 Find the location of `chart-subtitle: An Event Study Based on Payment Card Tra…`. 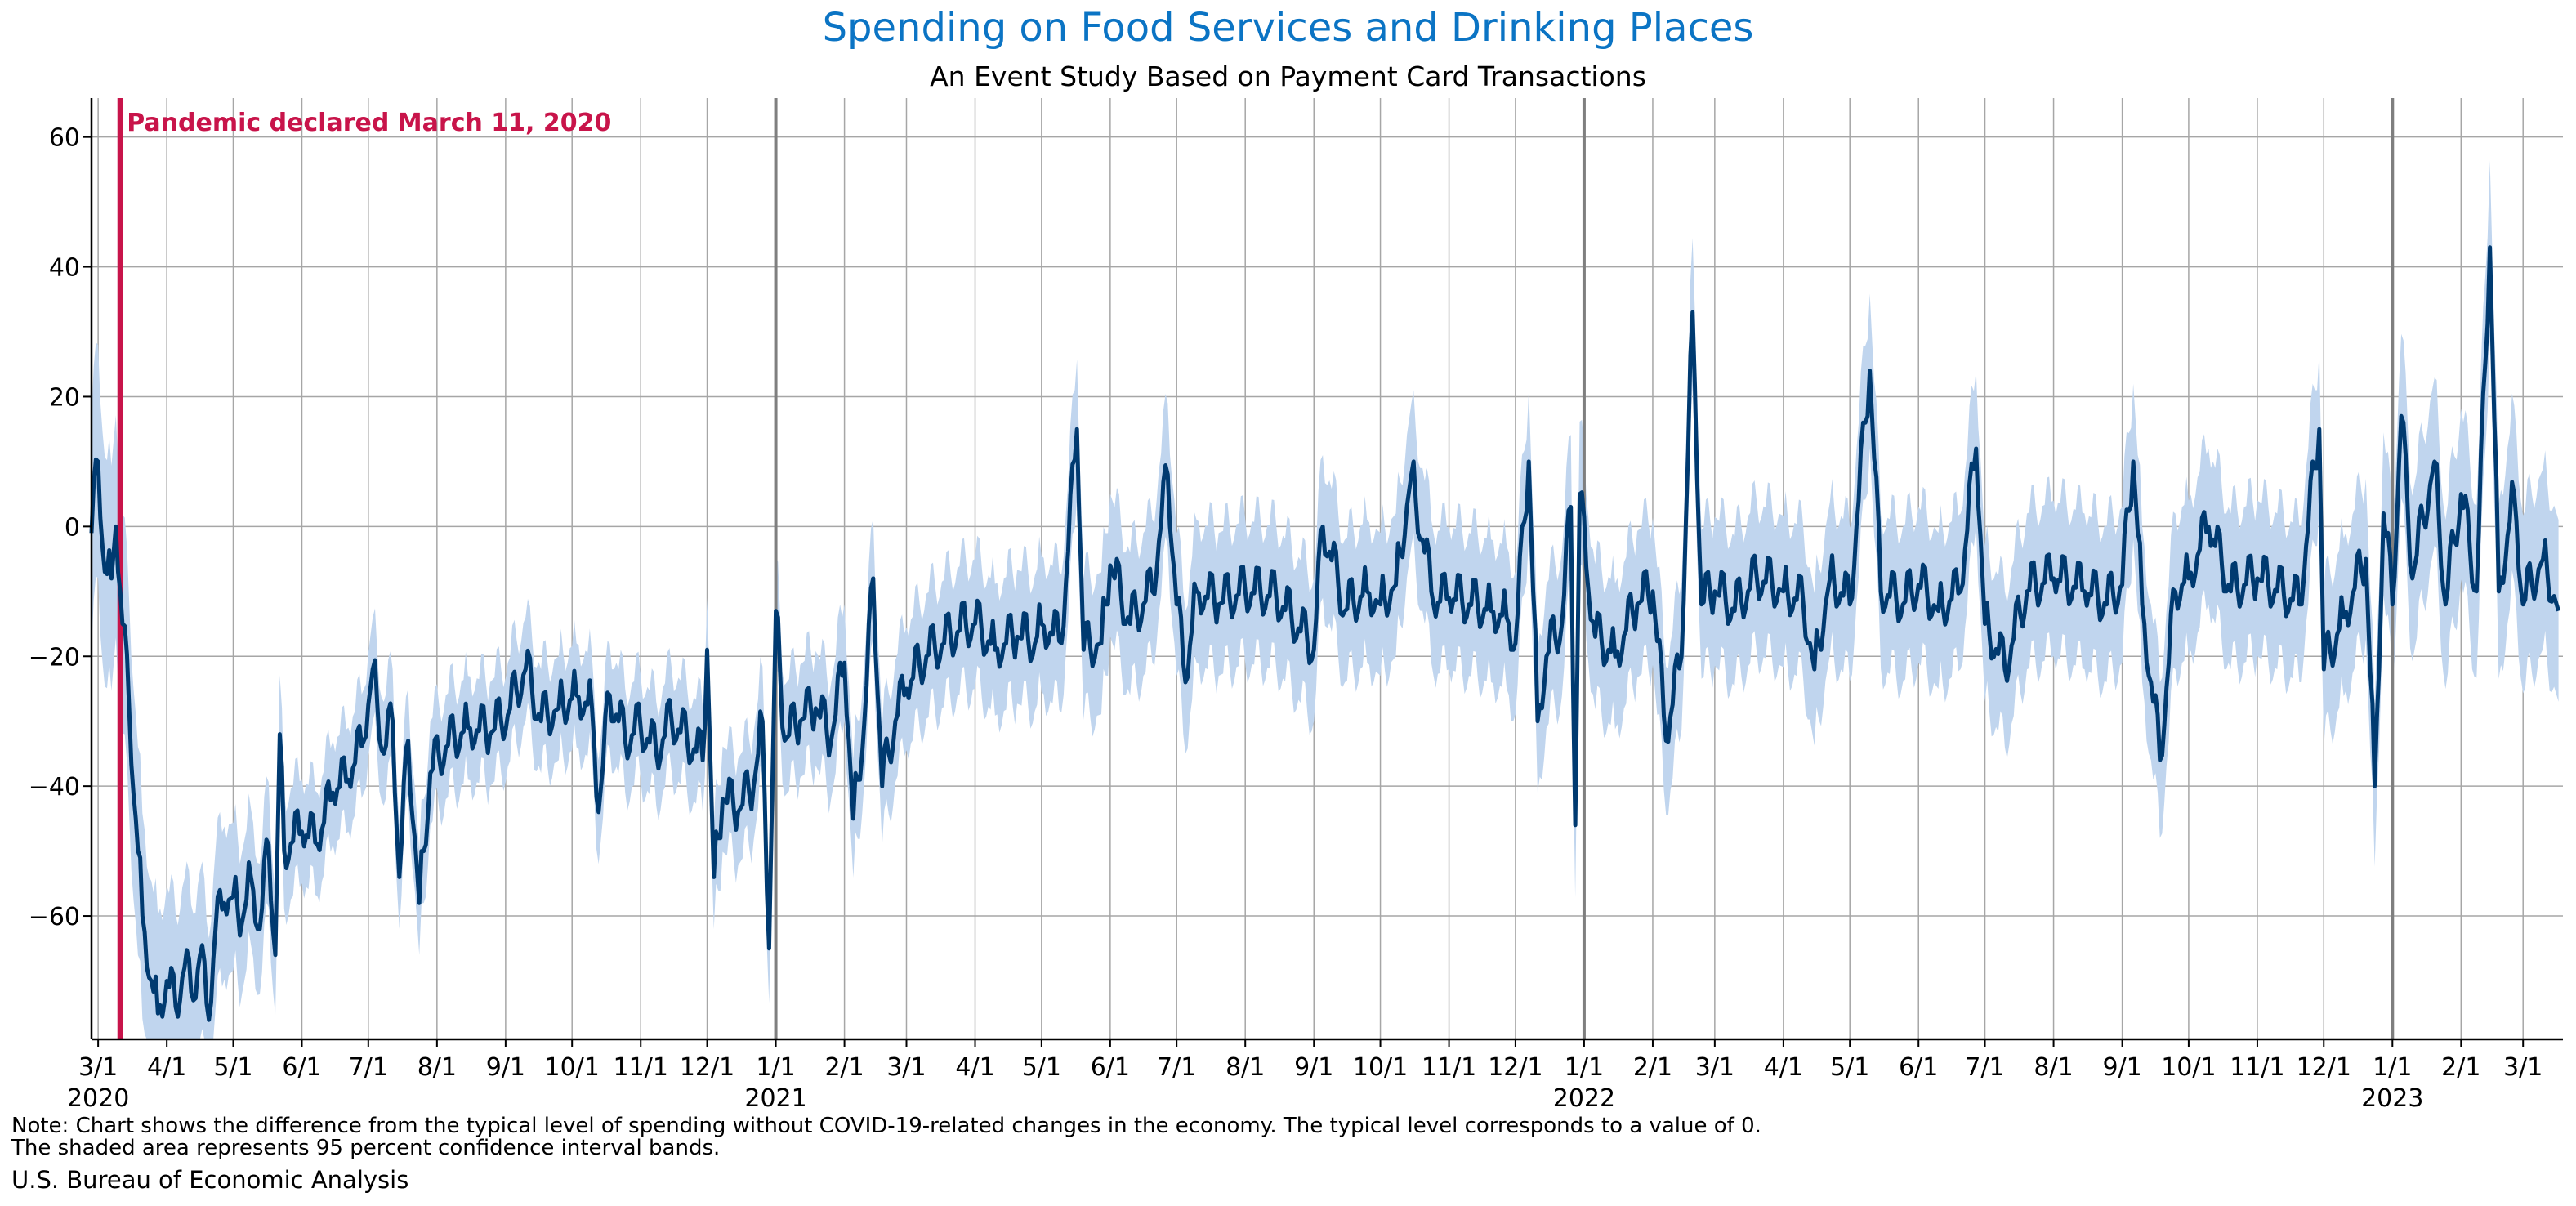

chart-subtitle: An Event Study Based on Payment Card Tra… is located at coordinates (1288, 76).